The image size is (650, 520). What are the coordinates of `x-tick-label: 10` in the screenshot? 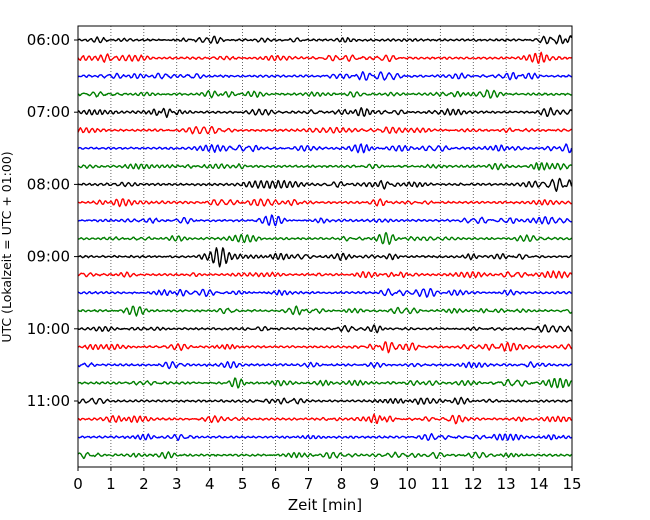 It's located at (407, 484).